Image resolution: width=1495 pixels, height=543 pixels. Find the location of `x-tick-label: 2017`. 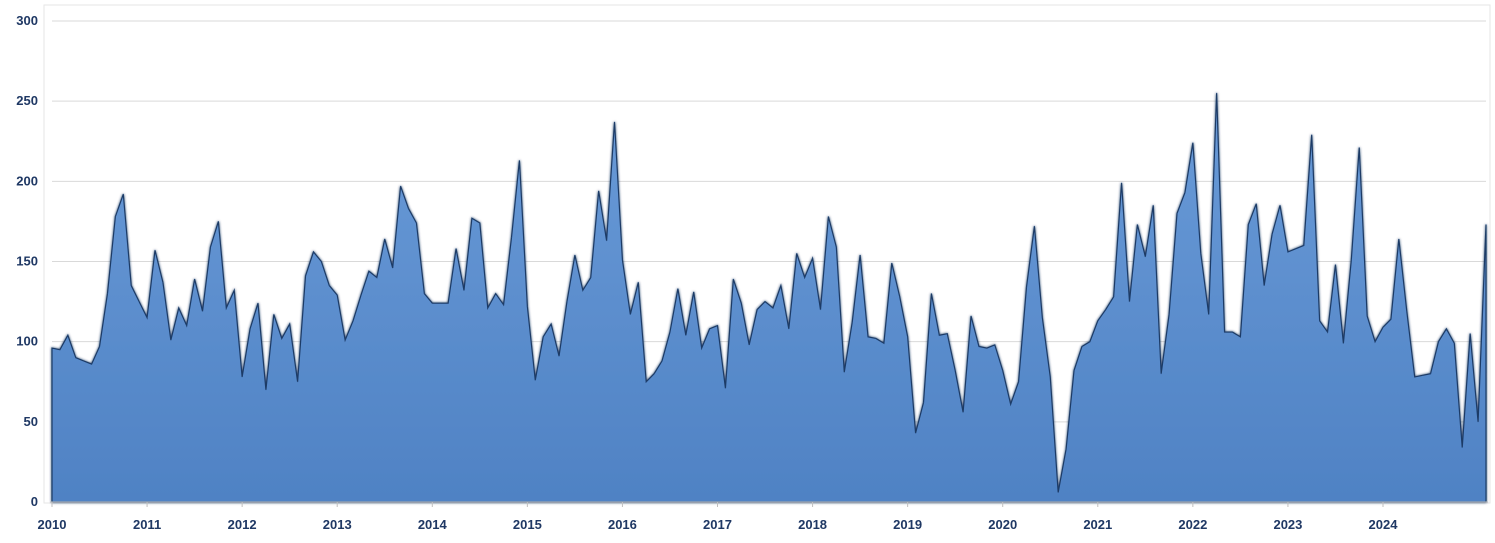

x-tick-label: 2017 is located at coordinates (717, 524).